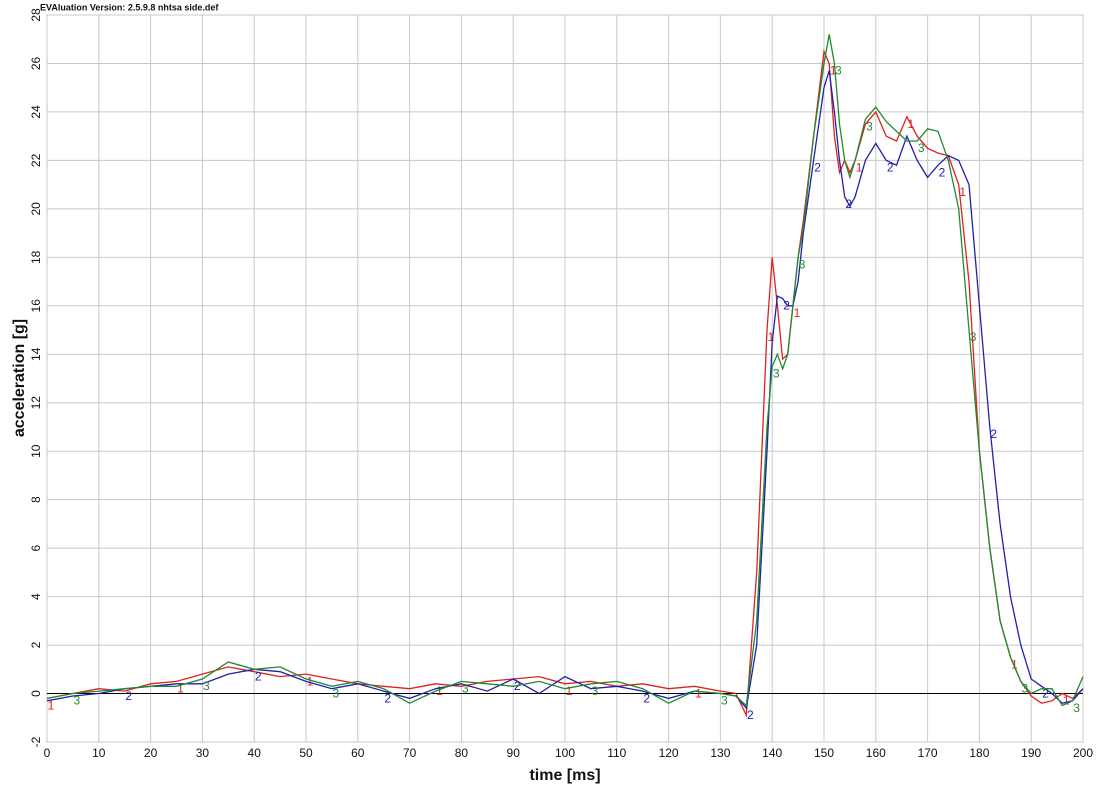 The width and height of the screenshot is (1101, 794). Describe the element at coordinates (824, 753) in the screenshot. I see `x-tick-label: 150` at that location.